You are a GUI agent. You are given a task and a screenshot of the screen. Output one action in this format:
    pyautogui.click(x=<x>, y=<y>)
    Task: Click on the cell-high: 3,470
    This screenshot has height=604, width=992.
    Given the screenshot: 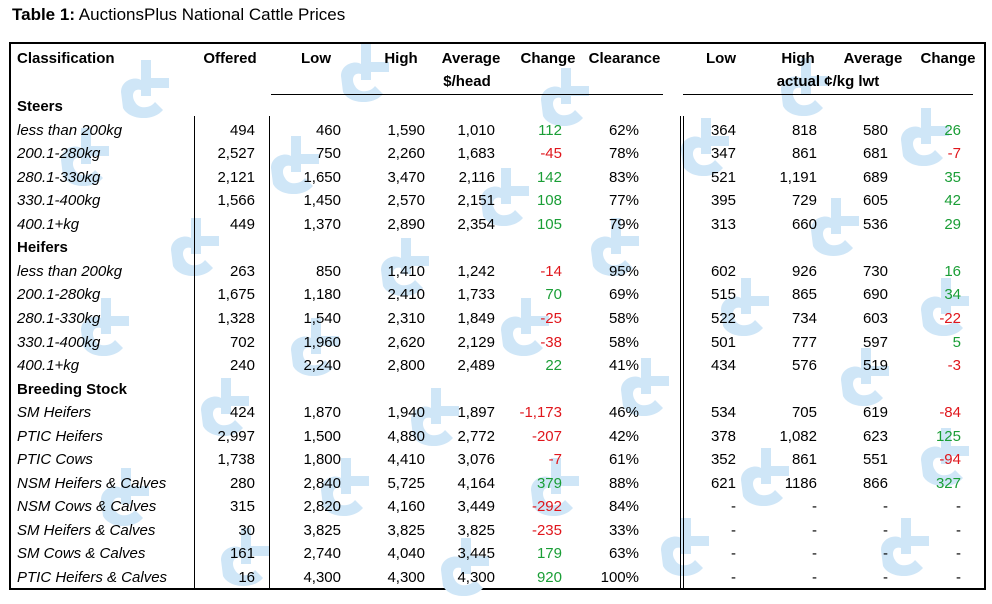 What is the action you would take?
    pyautogui.click(x=406, y=177)
    